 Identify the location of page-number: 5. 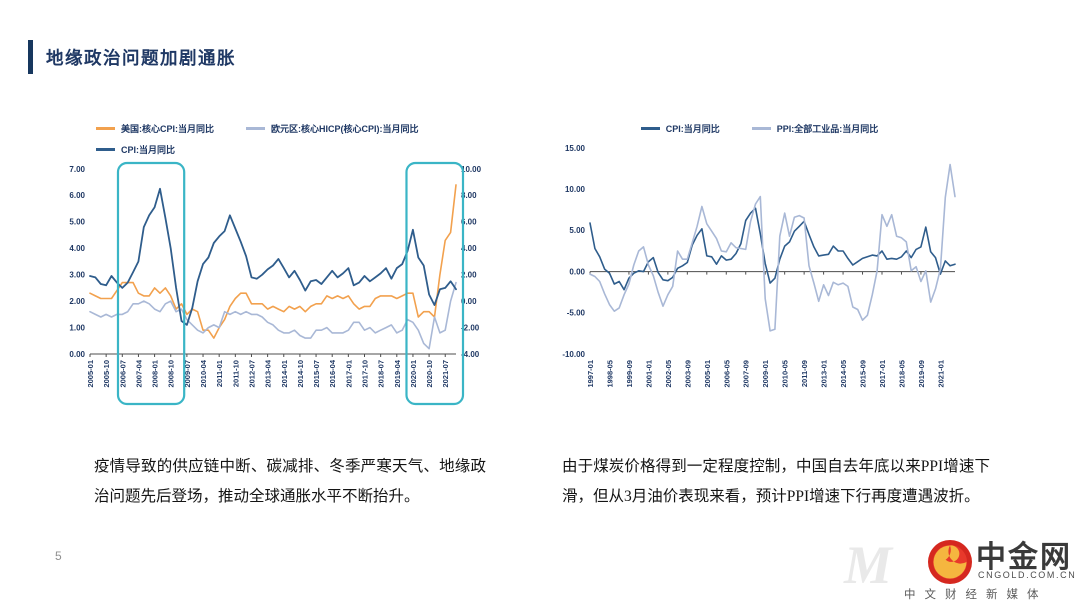
(58, 556).